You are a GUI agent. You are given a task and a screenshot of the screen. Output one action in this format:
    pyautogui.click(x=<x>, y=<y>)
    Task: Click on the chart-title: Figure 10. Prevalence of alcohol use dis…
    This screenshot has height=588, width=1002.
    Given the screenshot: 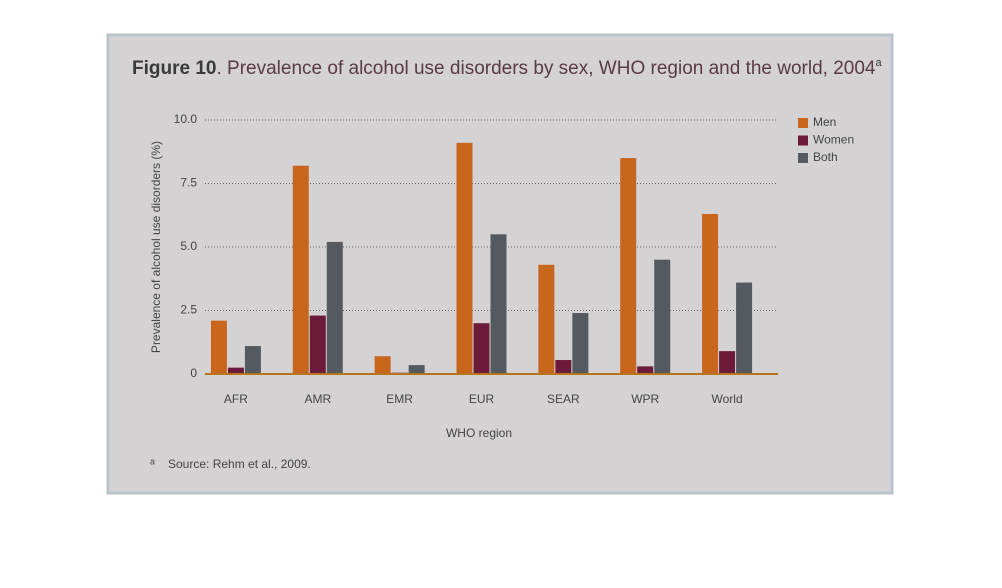 What is the action you would take?
    pyautogui.click(x=507, y=68)
    